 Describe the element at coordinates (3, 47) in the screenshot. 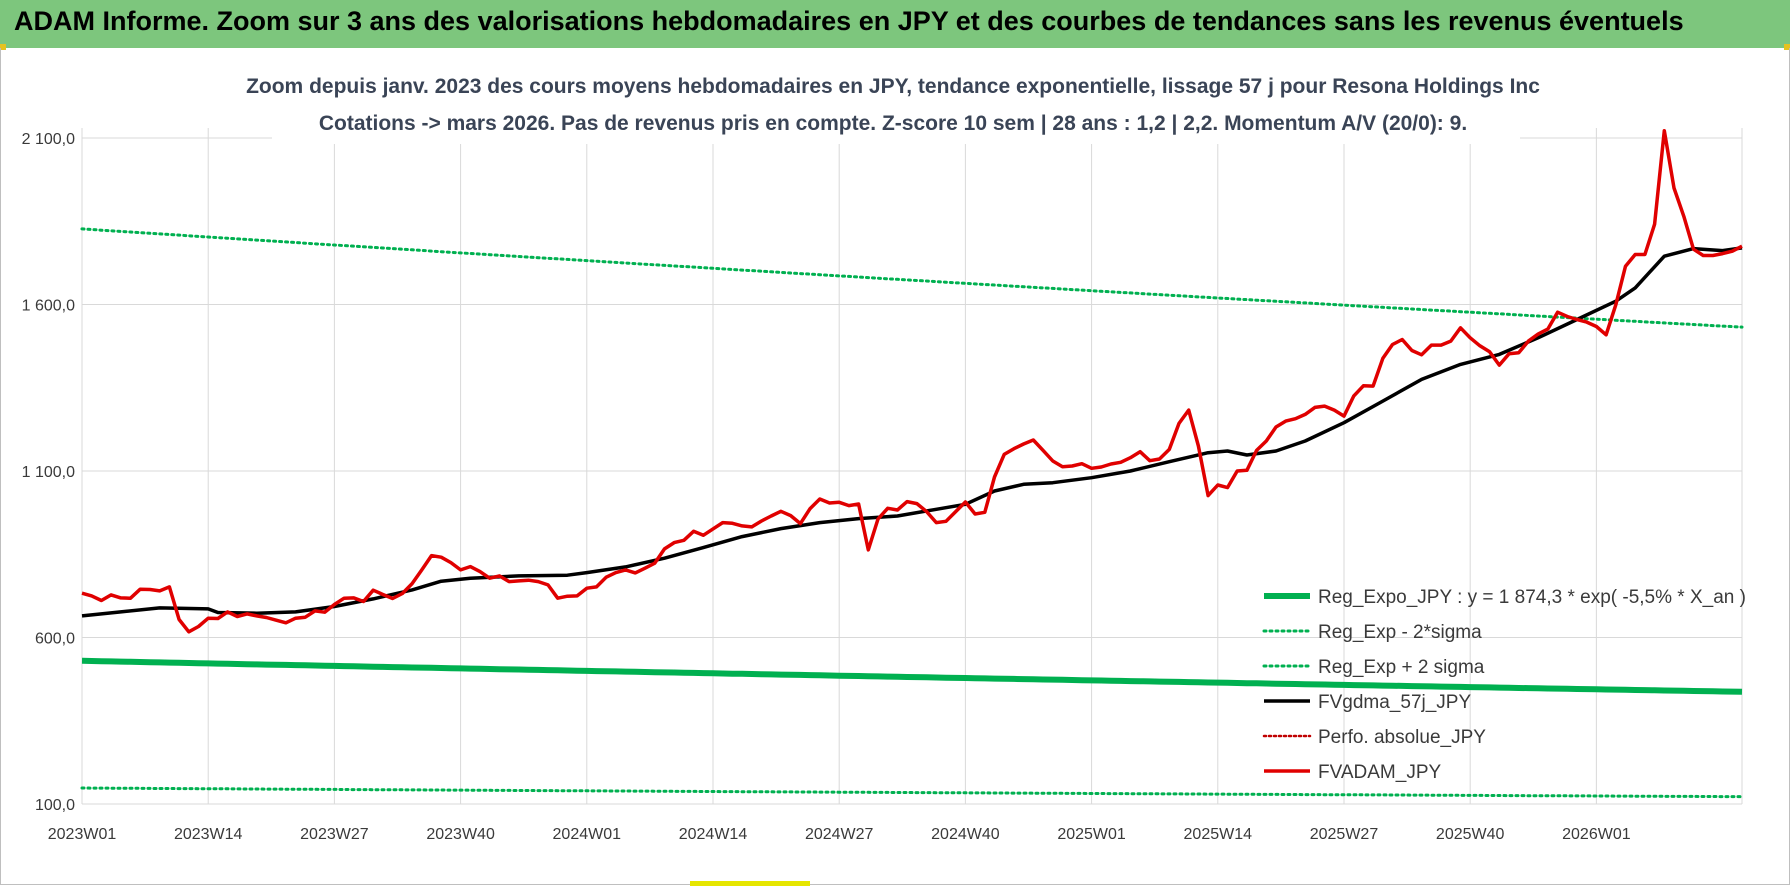

I see `banner-corner-left` at that location.